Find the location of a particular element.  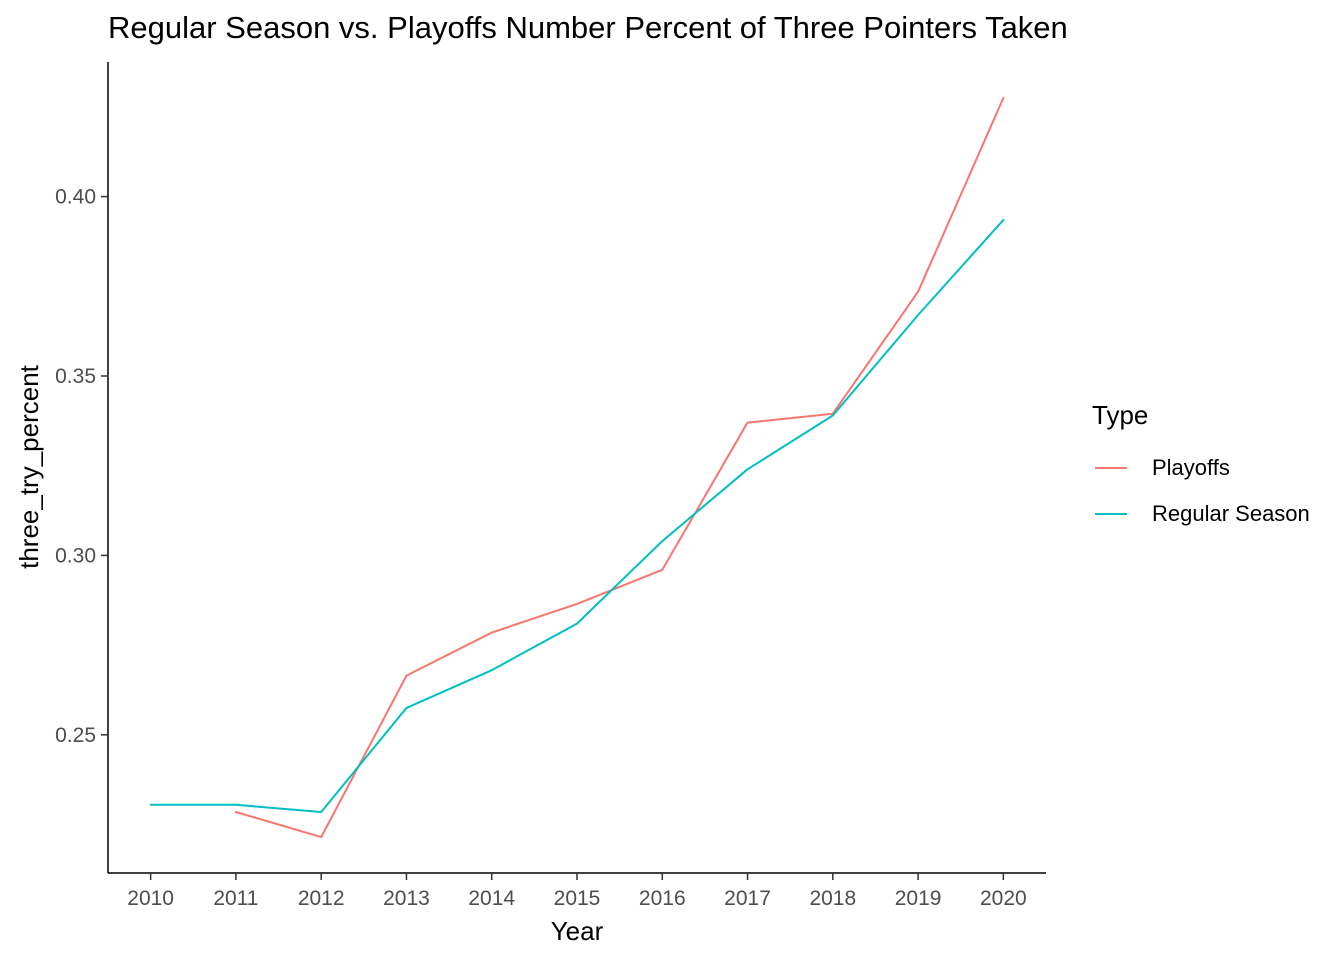

legend-swatch-regular-season is located at coordinates (1111, 514).